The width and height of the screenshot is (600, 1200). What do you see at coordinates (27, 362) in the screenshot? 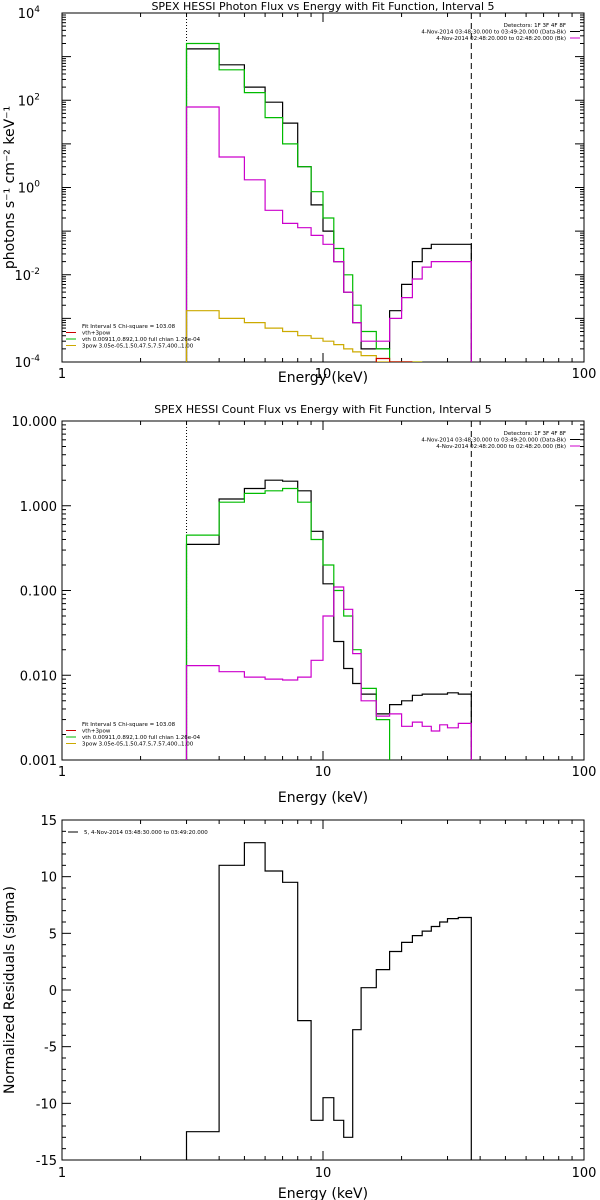
I see `y-tick-label: 10⁻⁴` at bounding box center [27, 362].